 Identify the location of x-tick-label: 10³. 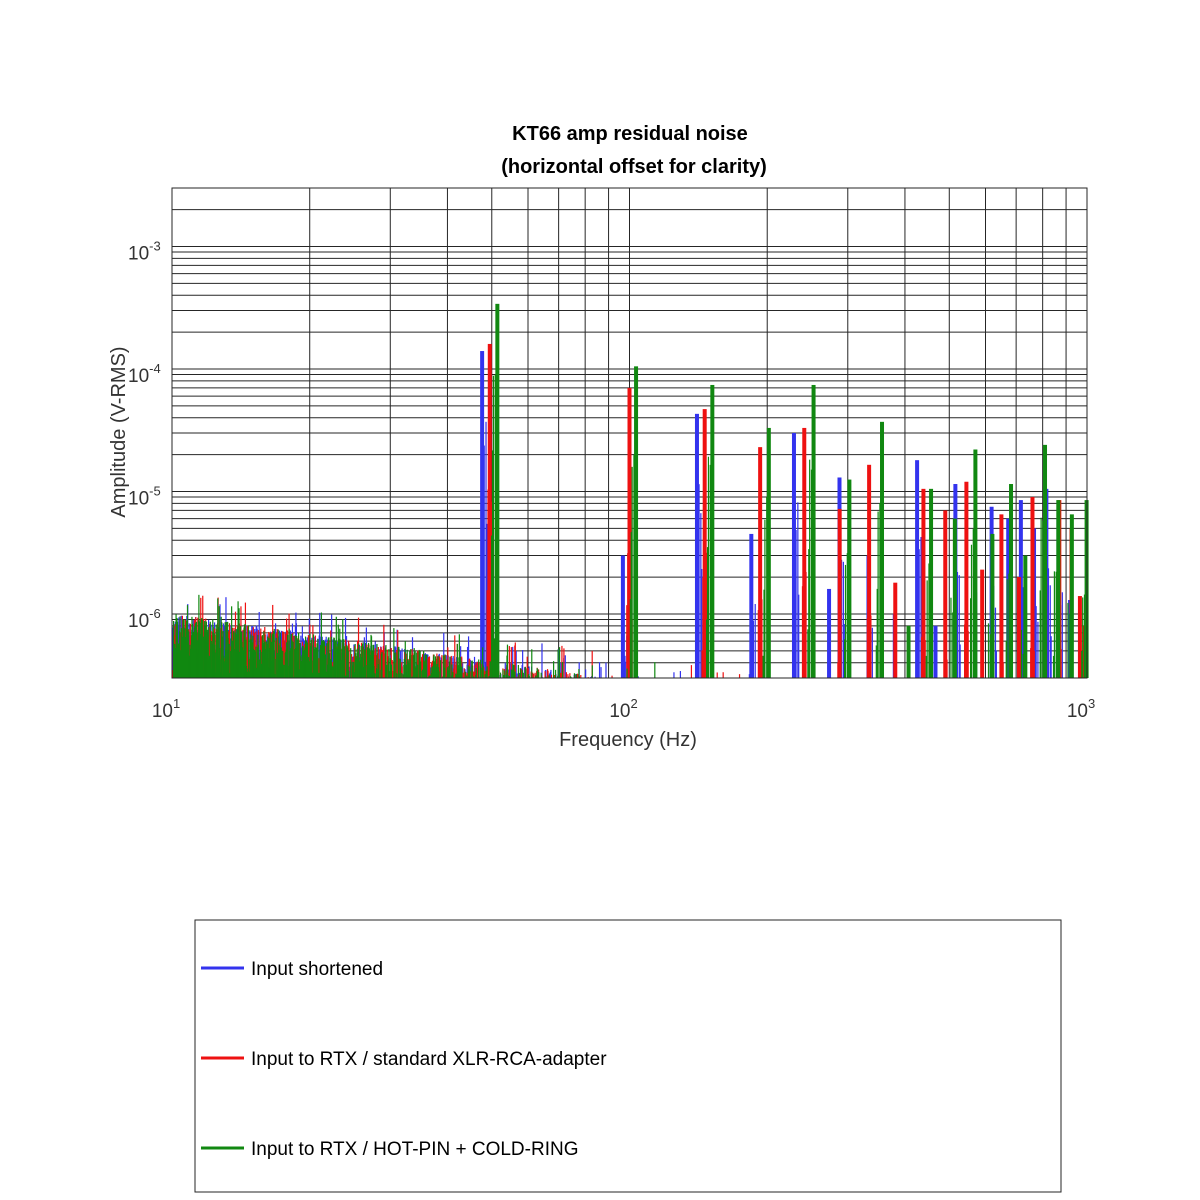
(1081, 709).